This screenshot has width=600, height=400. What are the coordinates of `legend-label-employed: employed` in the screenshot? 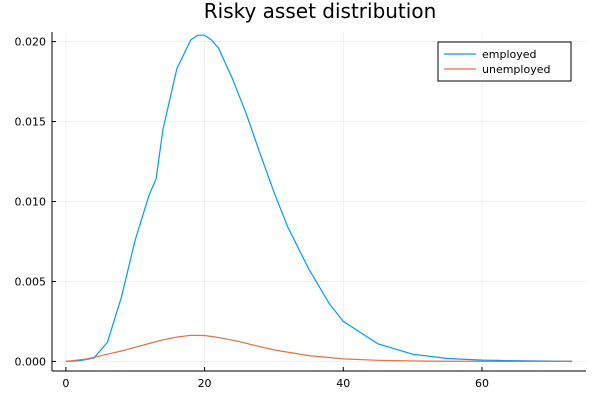 It's located at (509, 54).